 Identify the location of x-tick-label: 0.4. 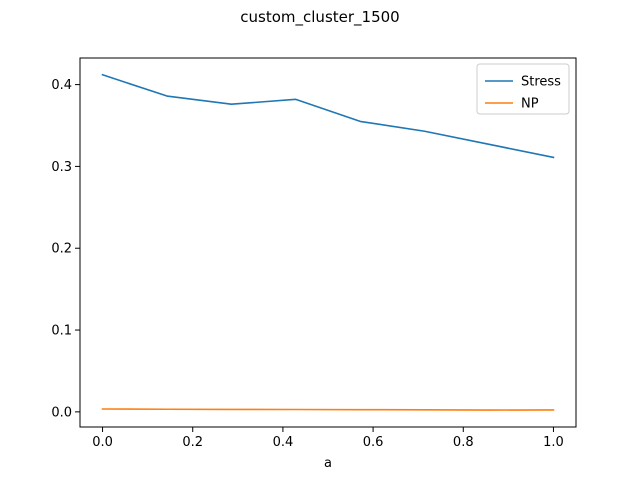
(283, 442).